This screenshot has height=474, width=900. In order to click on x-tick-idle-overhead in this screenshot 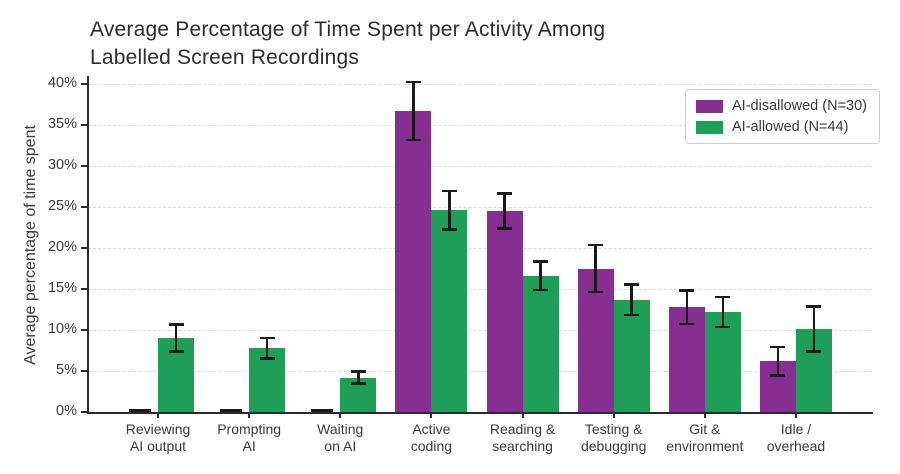, I will do `click(795, 415)`.